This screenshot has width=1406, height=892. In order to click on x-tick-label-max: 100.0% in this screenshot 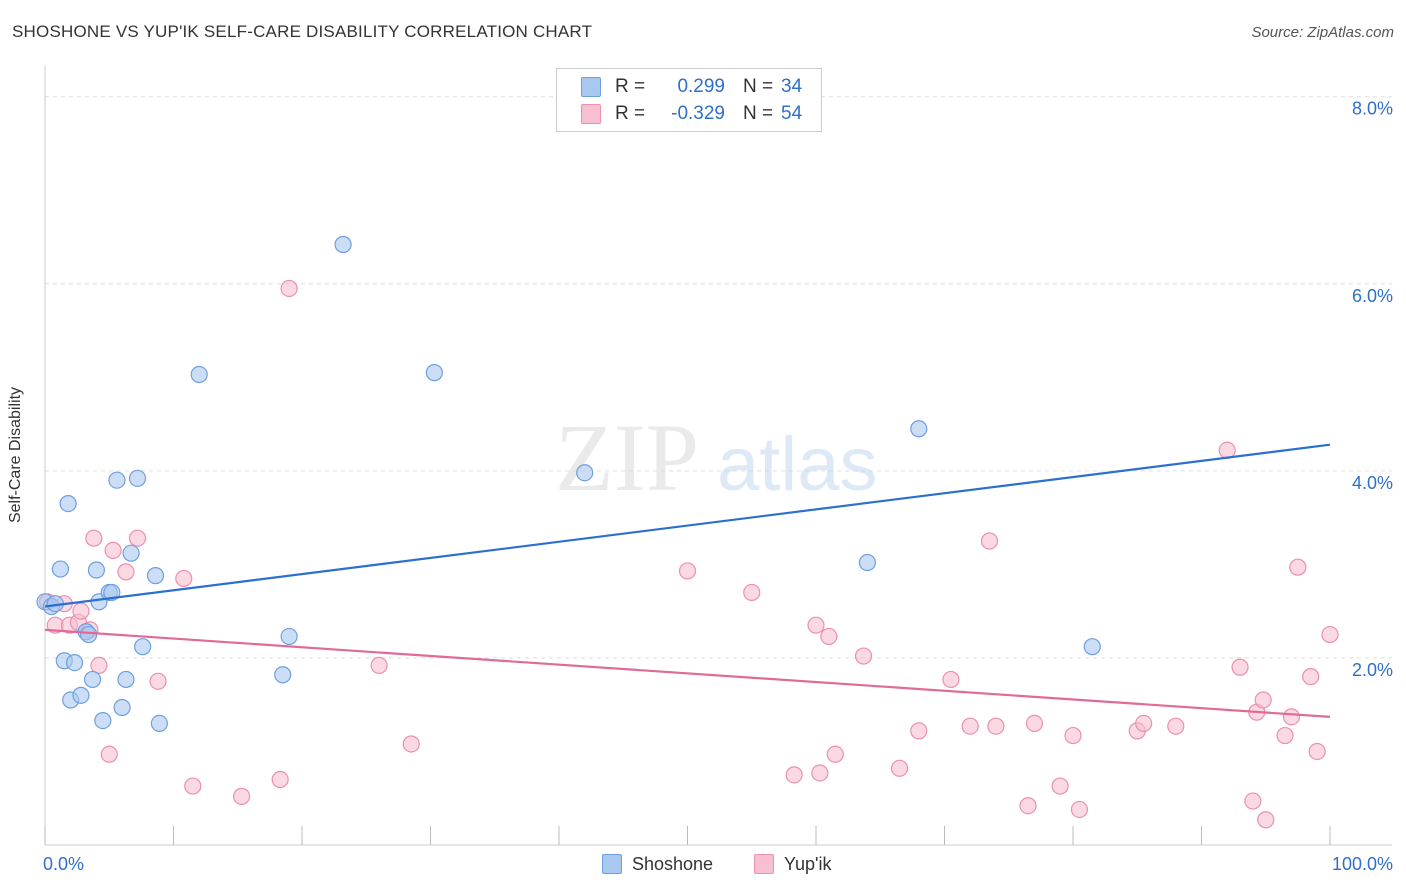, I will do `click(1362, 864)`.